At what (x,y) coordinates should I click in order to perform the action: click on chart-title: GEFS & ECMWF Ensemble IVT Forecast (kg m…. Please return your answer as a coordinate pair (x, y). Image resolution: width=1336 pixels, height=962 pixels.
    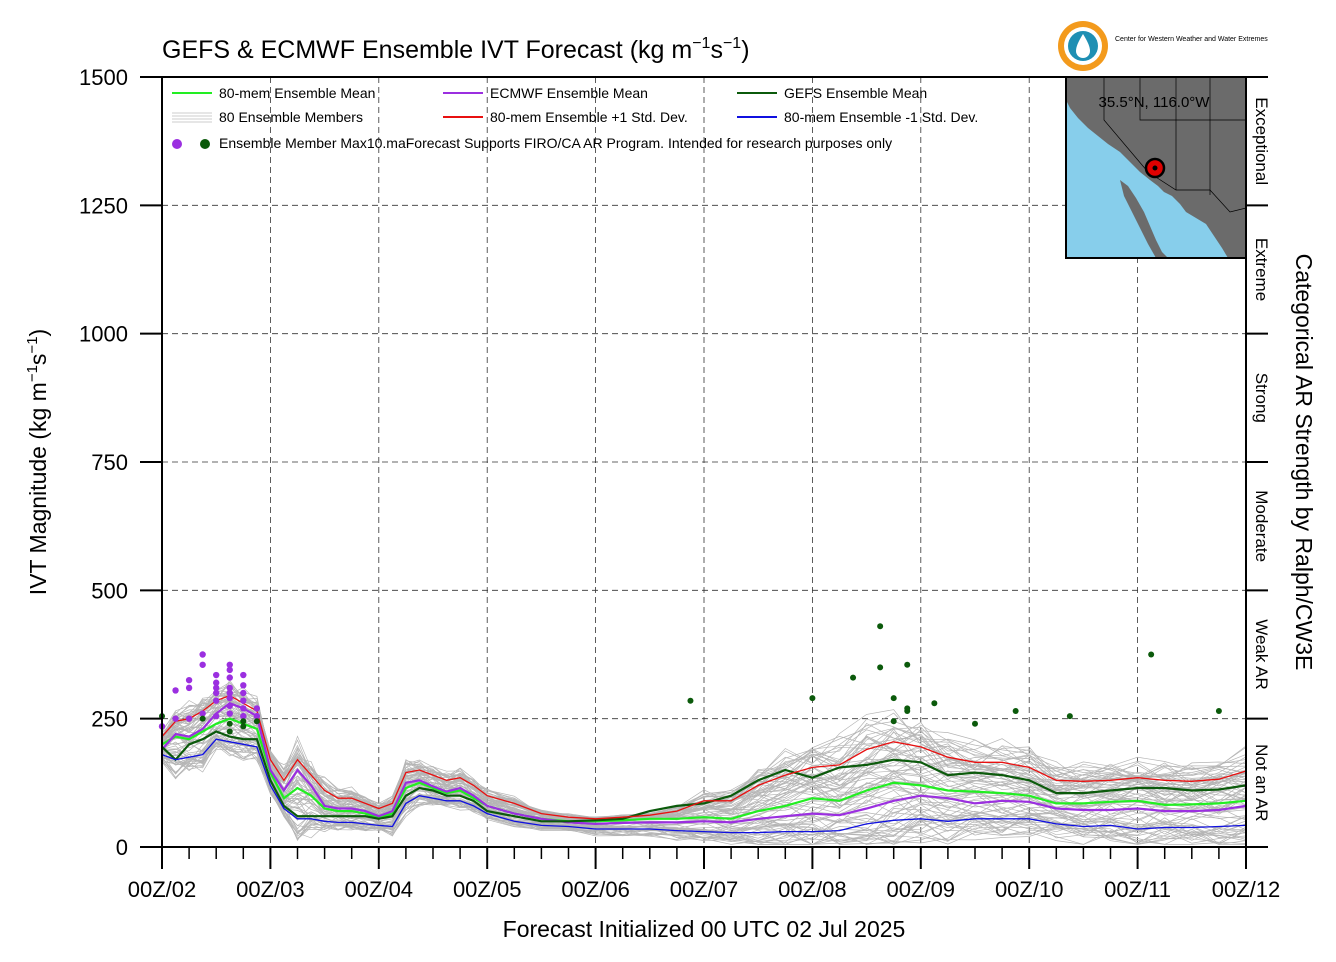
    Looking at the image, I should click on (456, 49).